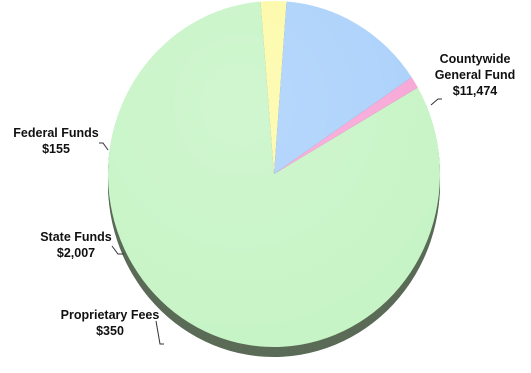  I want to click on slice-label-proprietary-fees: Proprietary Fees $350, so click(110, 323).